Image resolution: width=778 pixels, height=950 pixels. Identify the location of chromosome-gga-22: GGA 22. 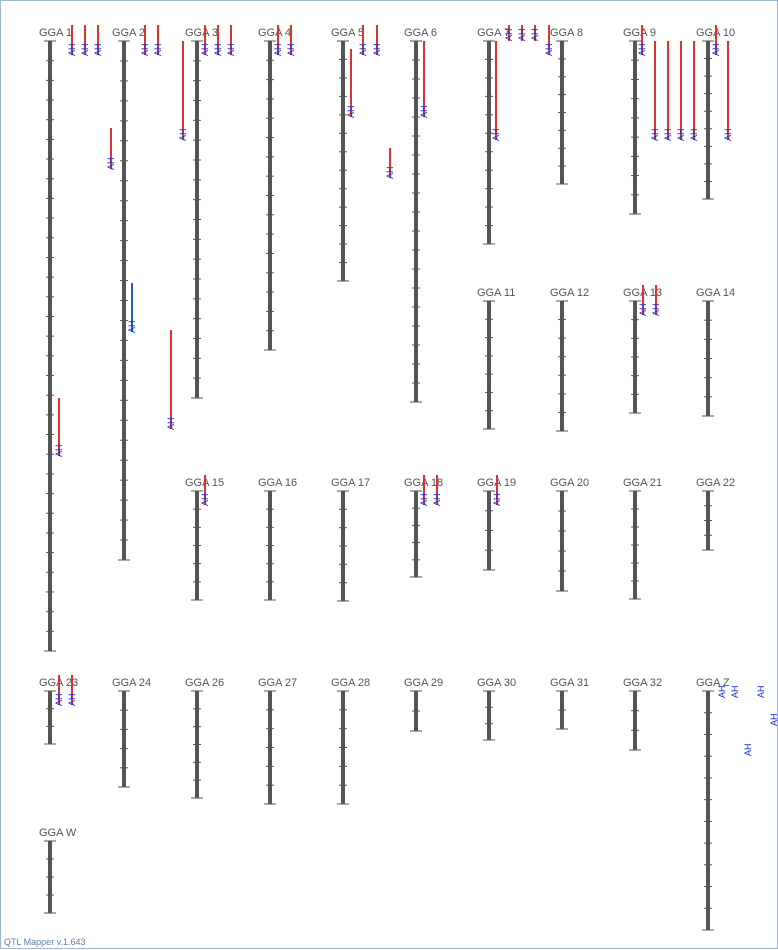
(715, 514).